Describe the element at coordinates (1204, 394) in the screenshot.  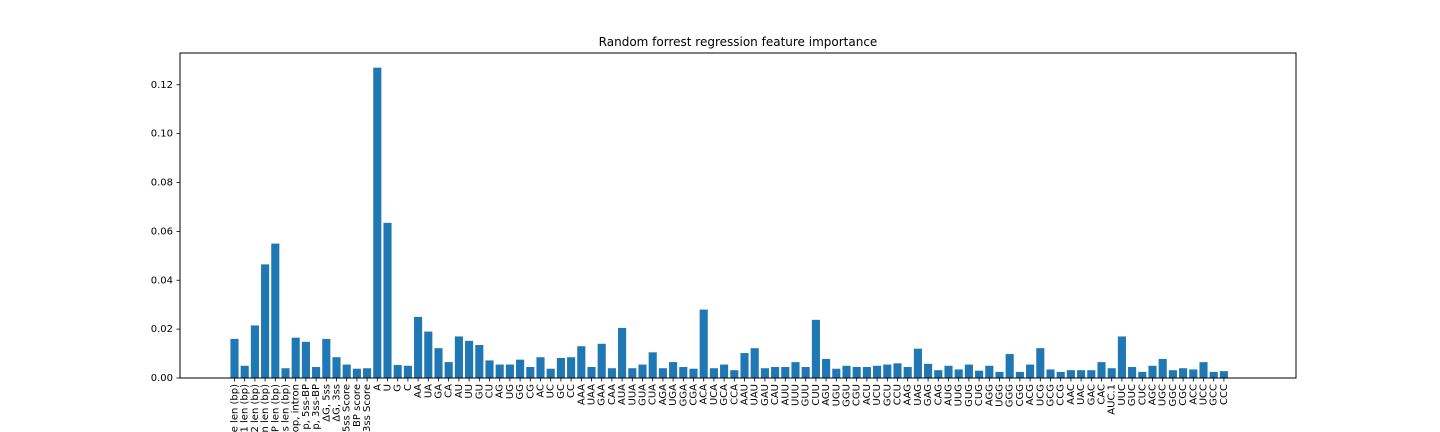
I see `x-tick-label-95: UCC` at that location.